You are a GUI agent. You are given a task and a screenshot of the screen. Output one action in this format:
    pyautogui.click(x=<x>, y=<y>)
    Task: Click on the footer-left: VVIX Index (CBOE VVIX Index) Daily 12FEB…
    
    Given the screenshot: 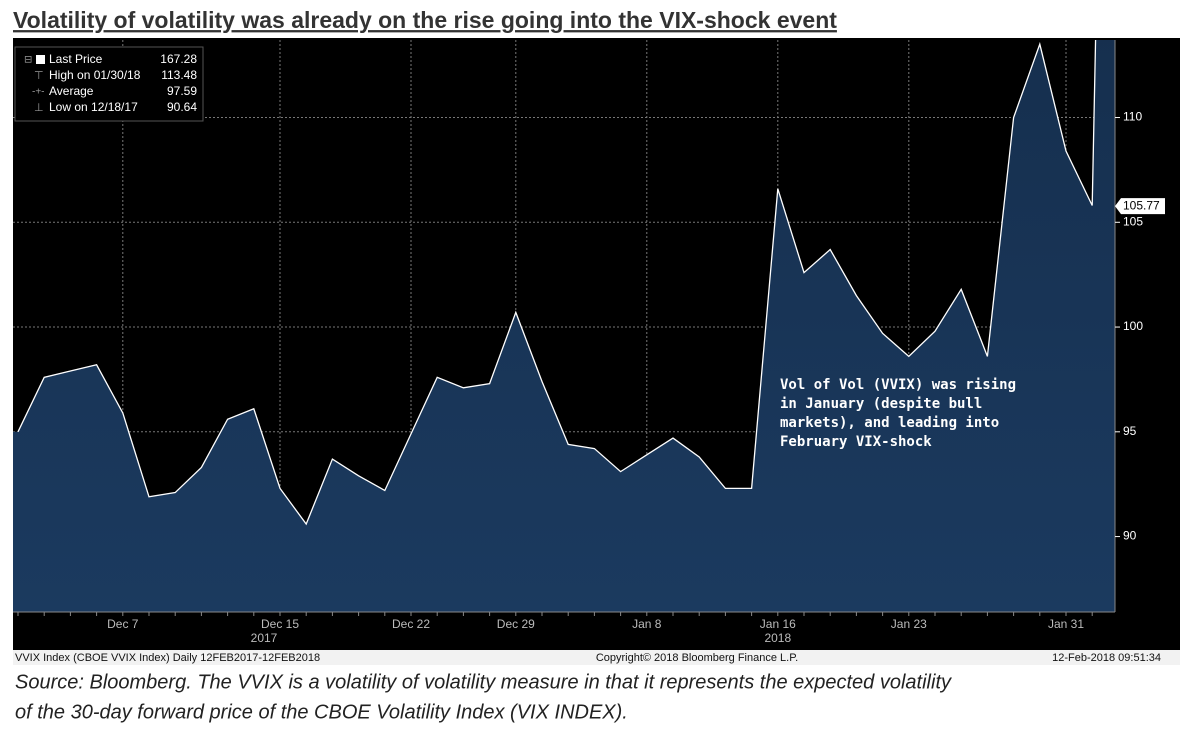 What is the action you would take?
    pyautogui.click(x=167, y=658)
    